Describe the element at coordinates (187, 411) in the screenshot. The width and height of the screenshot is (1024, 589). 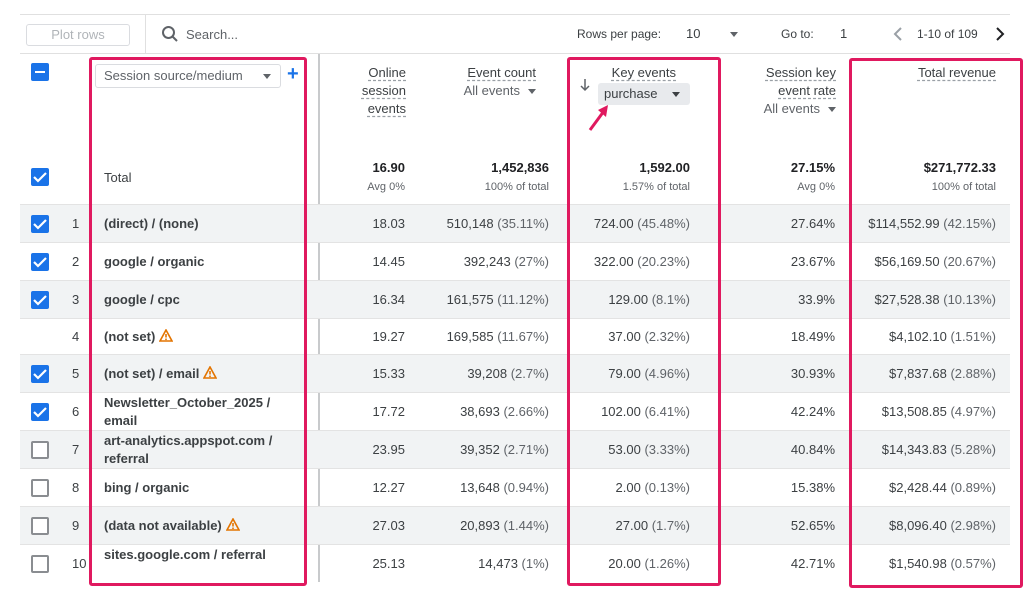
I see `dimension-text: Newsletter_October_2025 / email` at that location.